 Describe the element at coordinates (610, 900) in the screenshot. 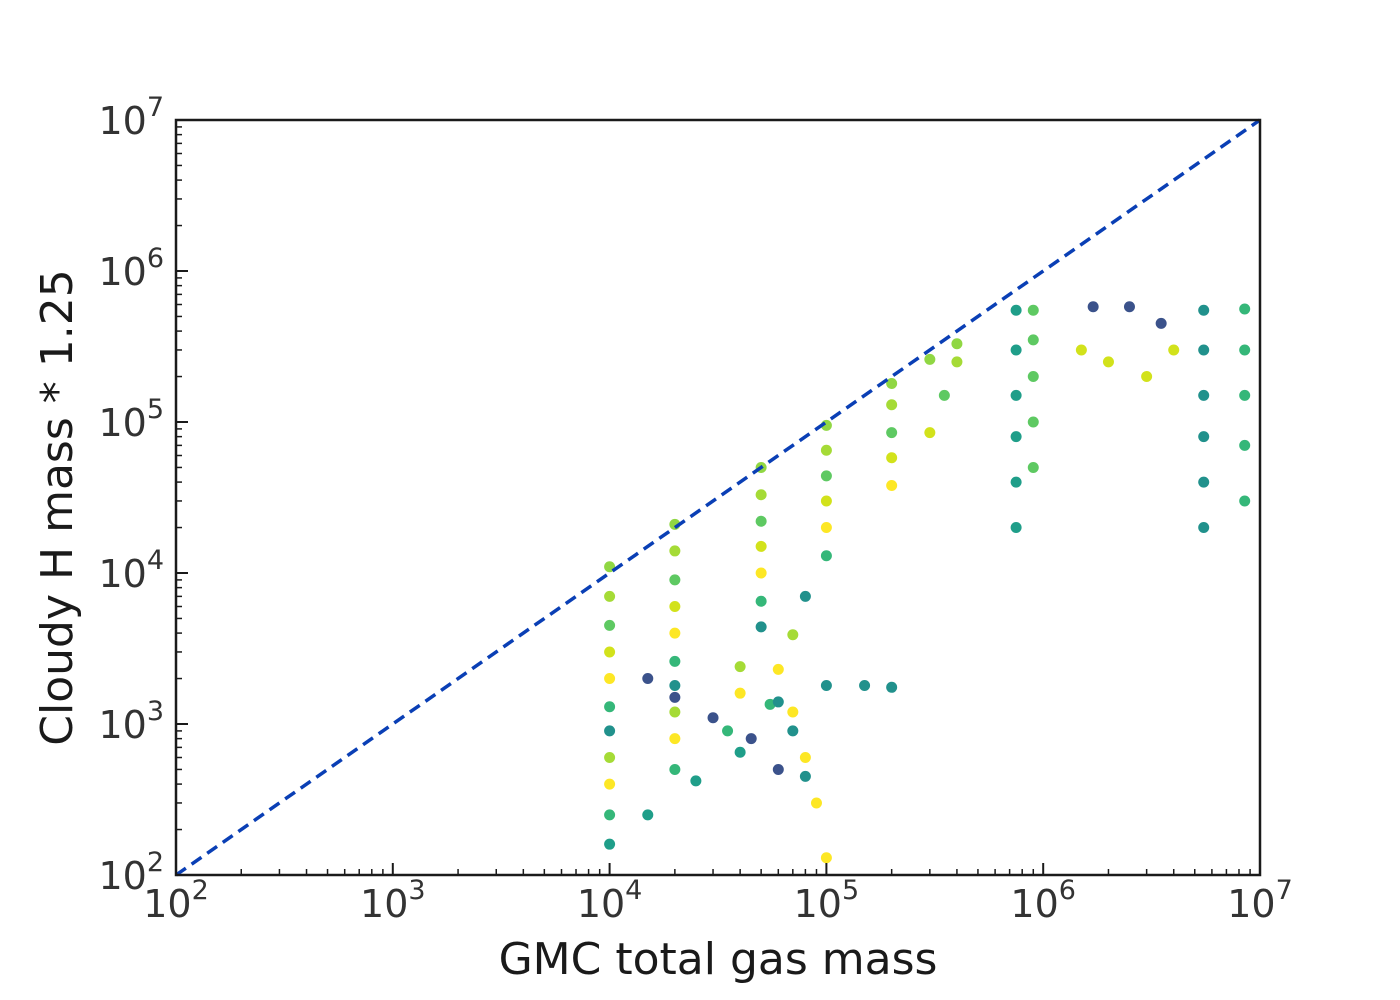

I see `x-tick-label: 10⁴` at that location.